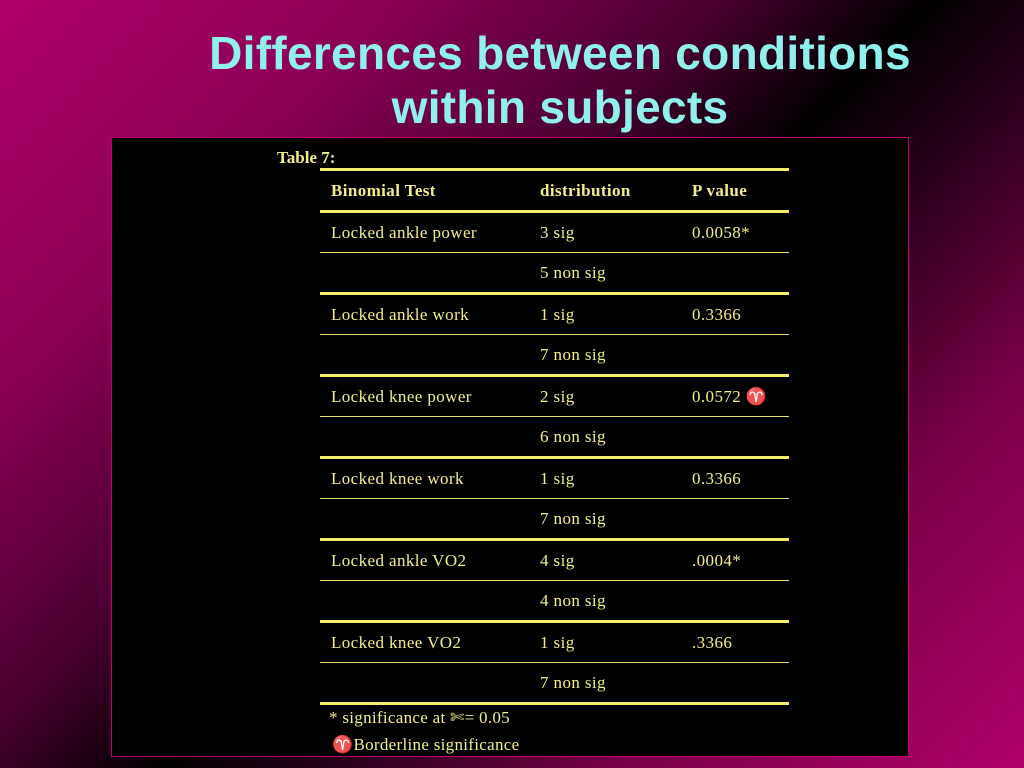 Image resolution: width=1024 pixels, height=768 pixels. Describe the element at coordinates (419, 717) in the screenshot. I see `footnote-significance: * significance at ✄= 0.05` at that location.